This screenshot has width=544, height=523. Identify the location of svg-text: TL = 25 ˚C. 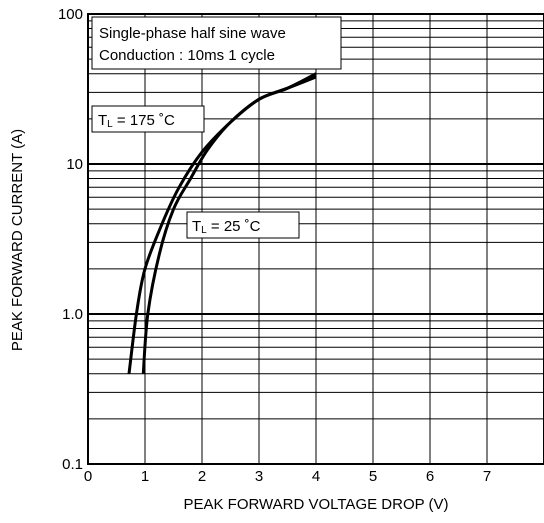
(226, 227).